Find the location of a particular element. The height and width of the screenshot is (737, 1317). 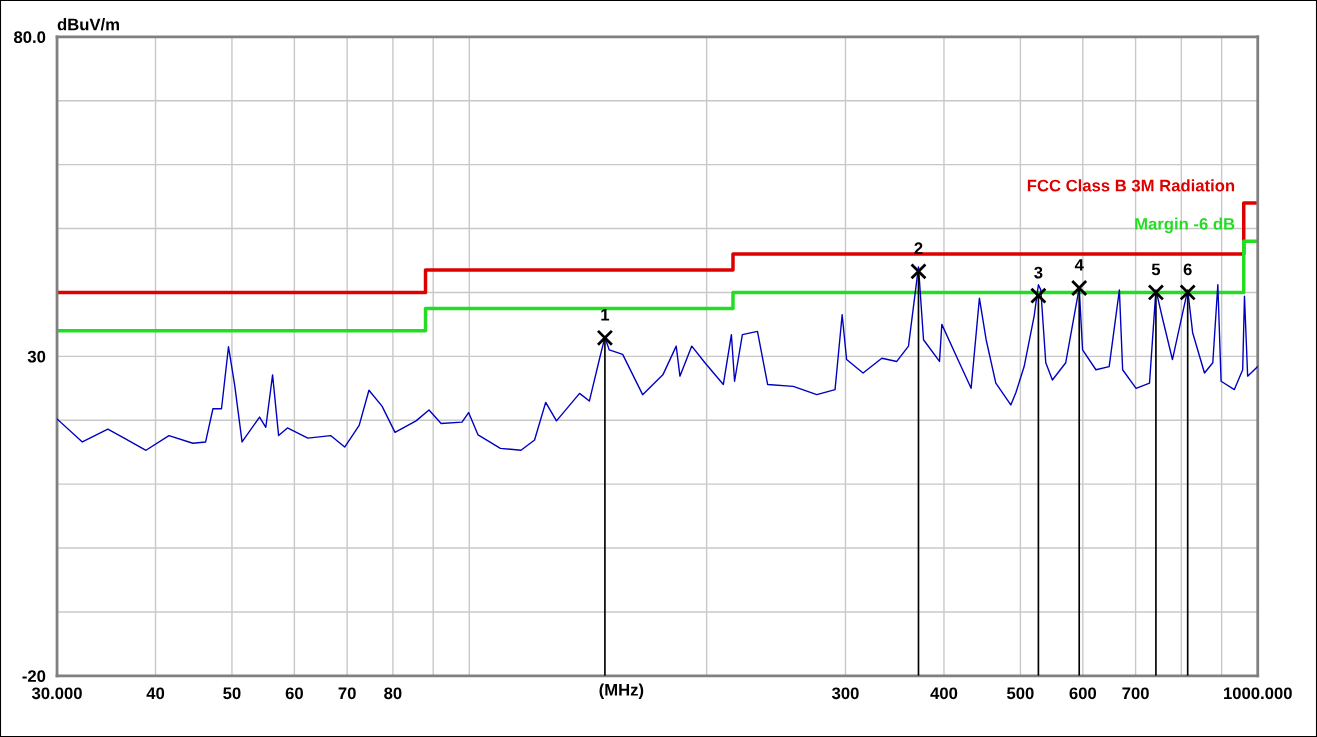

y-tick-label: 80.0 is located at coordinates (30, 37).